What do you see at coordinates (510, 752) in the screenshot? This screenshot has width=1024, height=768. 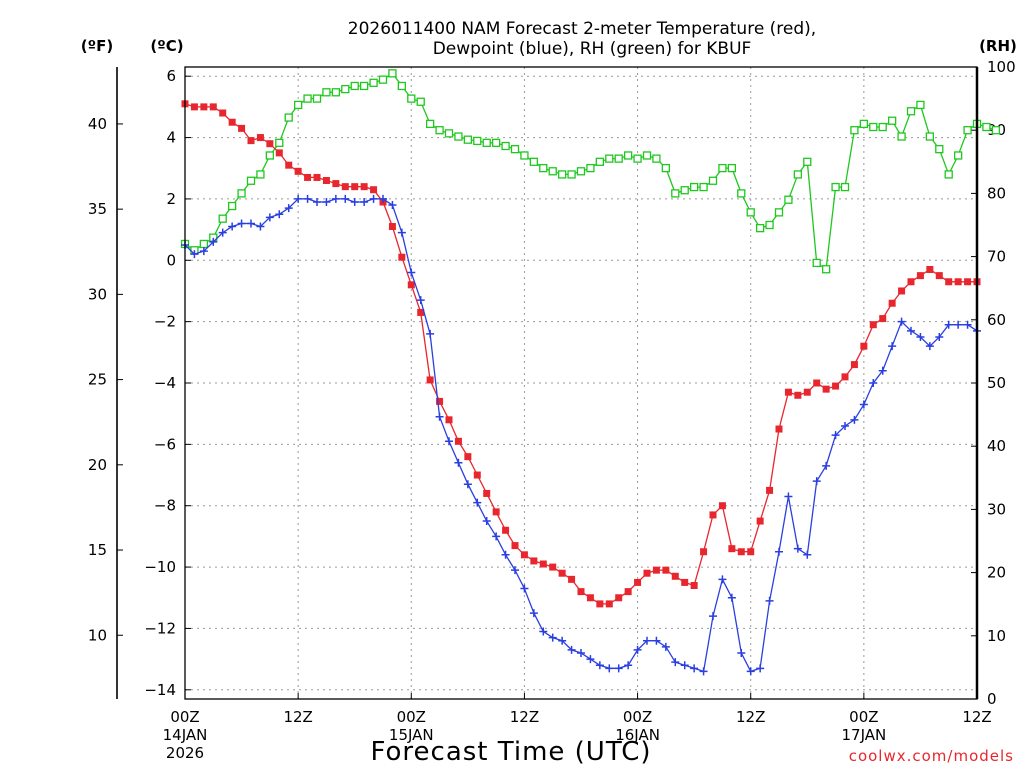 I see `x-axis-label: Forecast Time (UTC)` at bounding box center [510, 752].